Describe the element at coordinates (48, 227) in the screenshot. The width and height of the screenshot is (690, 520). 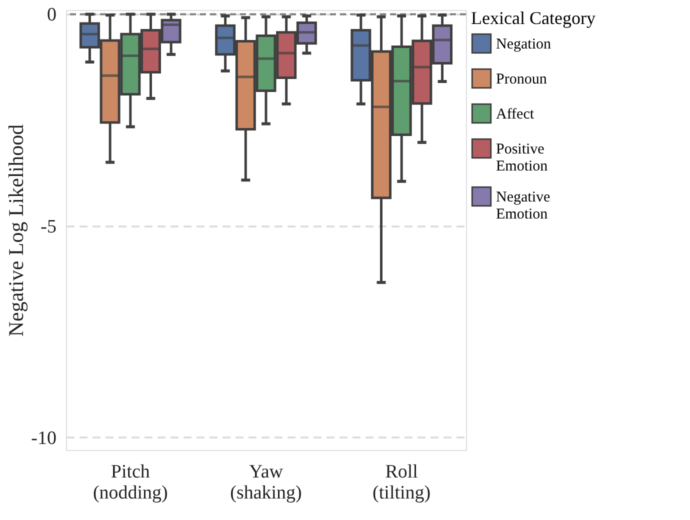
I see `y-tick-label: -5` at that location.